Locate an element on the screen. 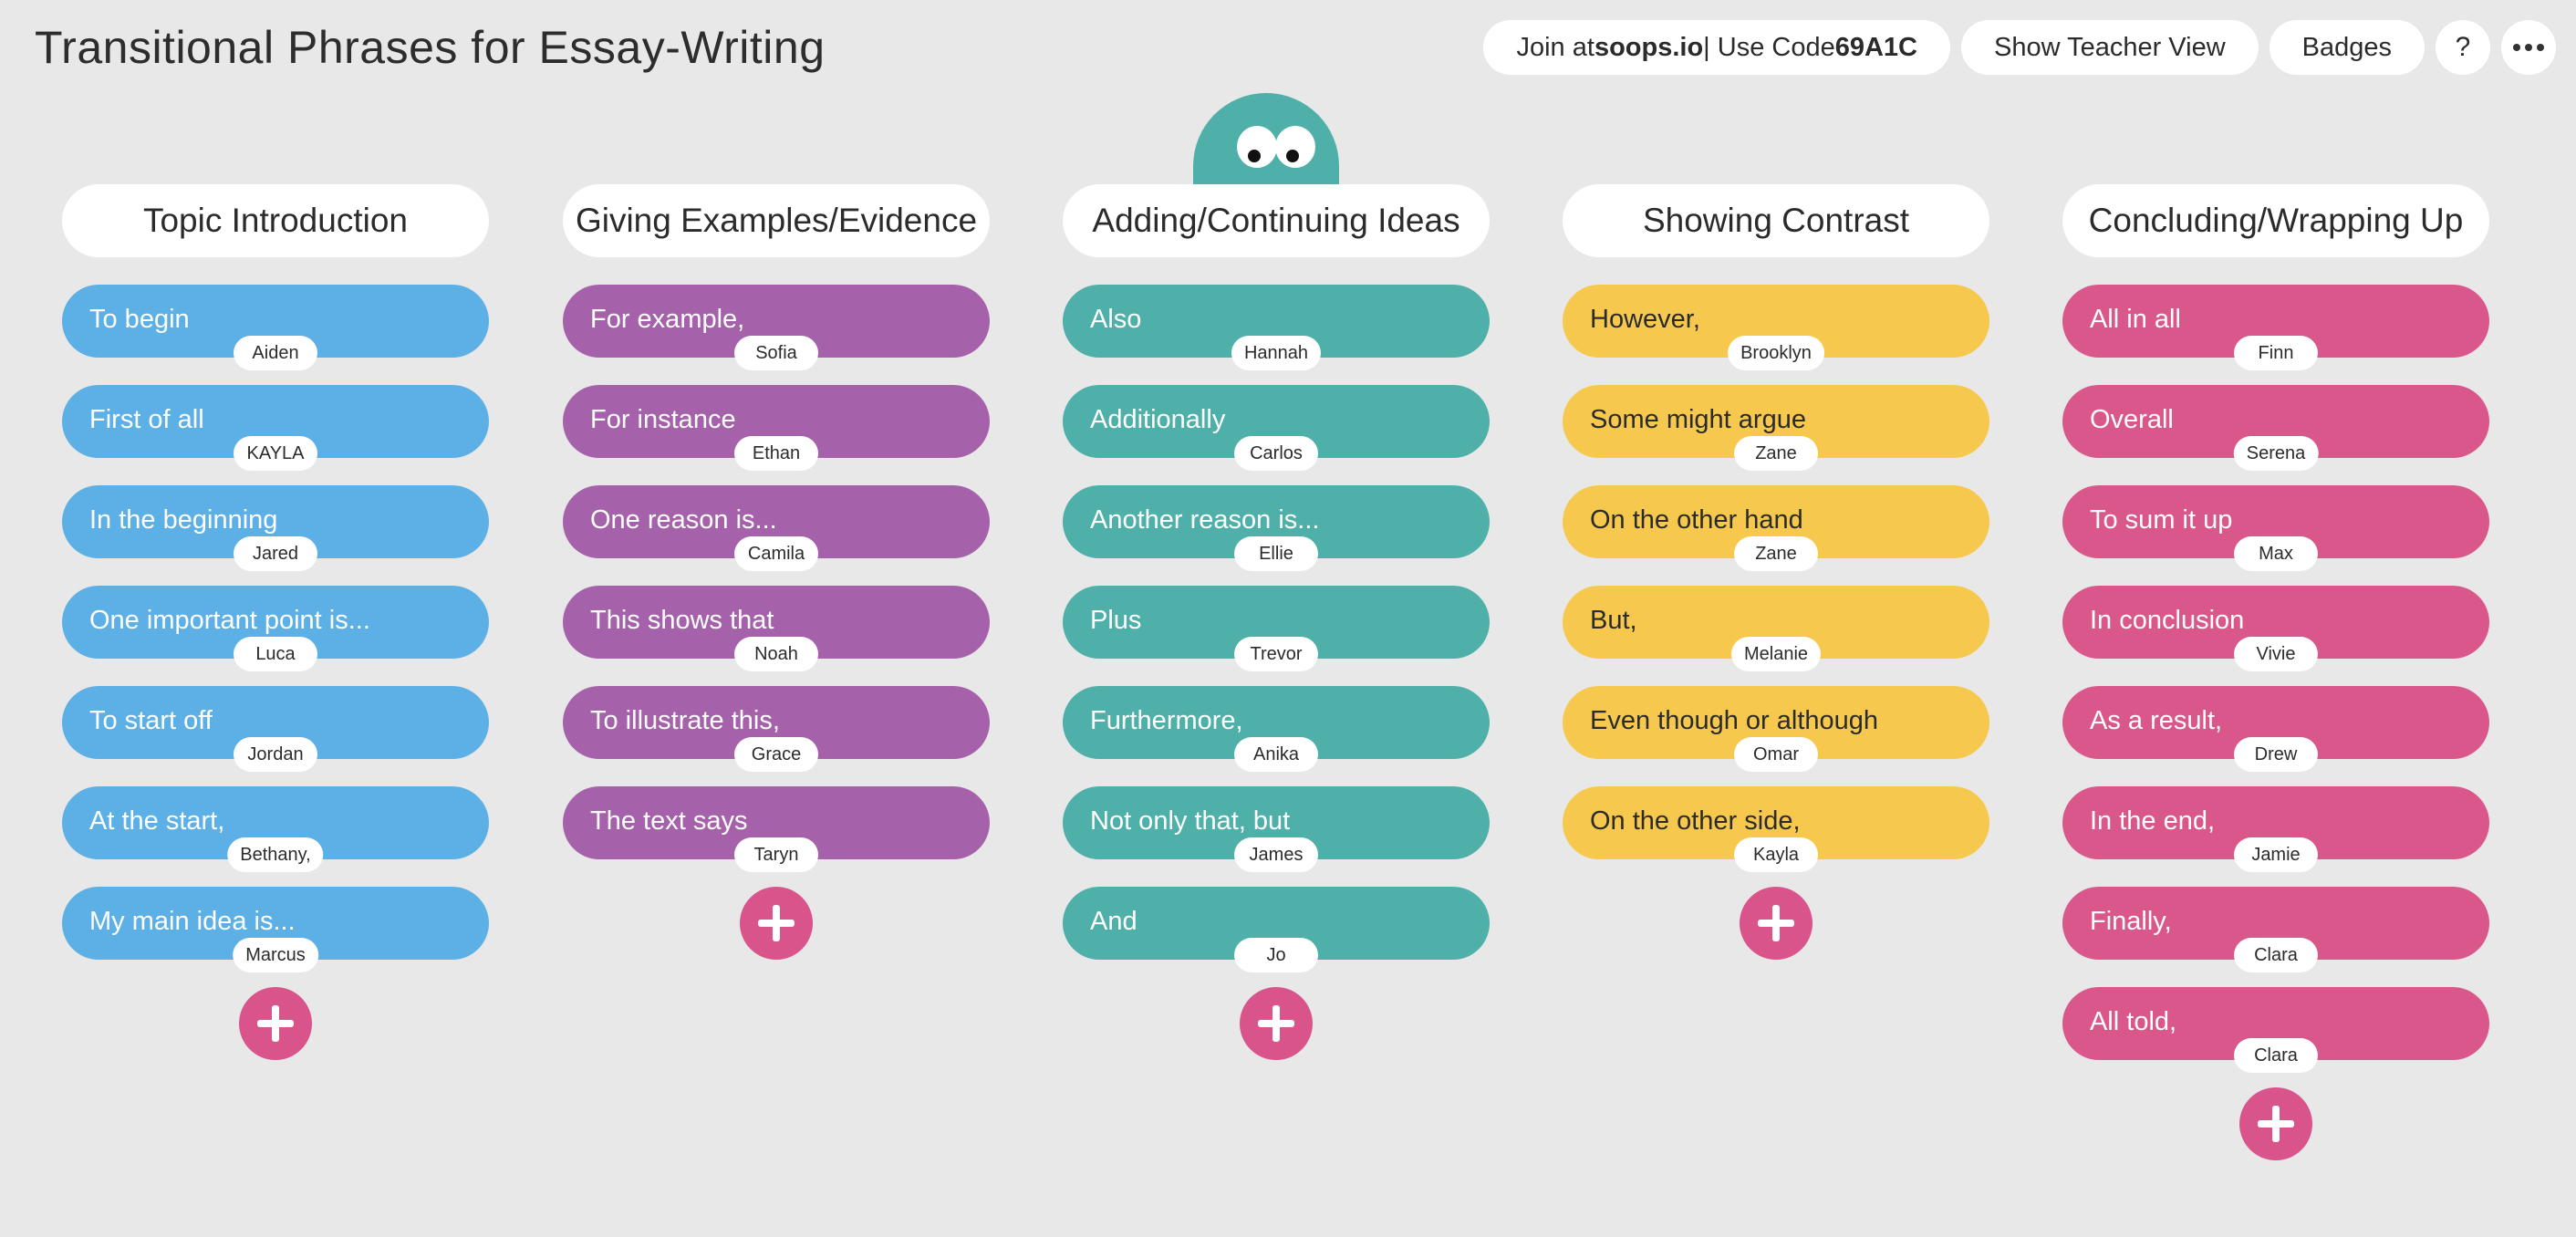 This screenshot has width=2576, height=1237. author-tag: James is located at coordinates (1276, 854).